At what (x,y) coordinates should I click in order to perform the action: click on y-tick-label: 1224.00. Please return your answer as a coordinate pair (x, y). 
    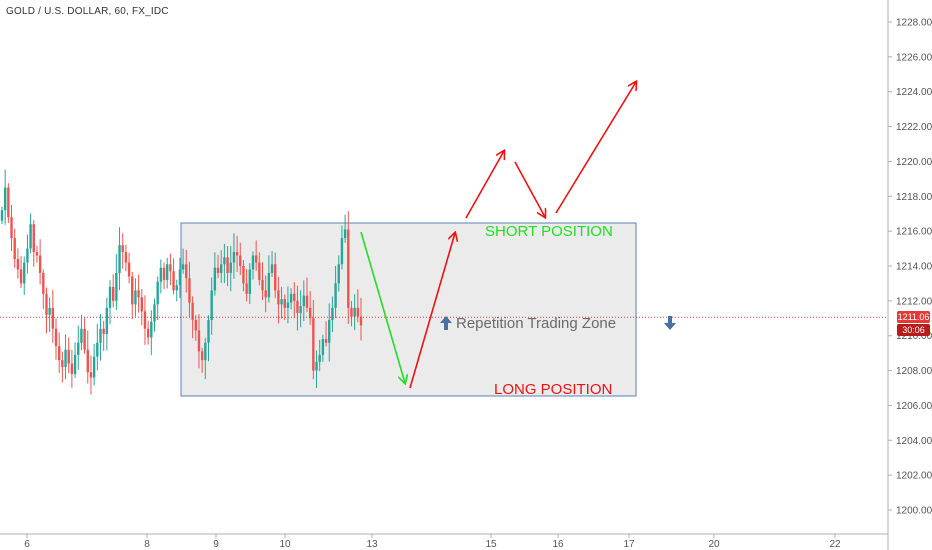
    Looking at the image, I should click on (914, 92).